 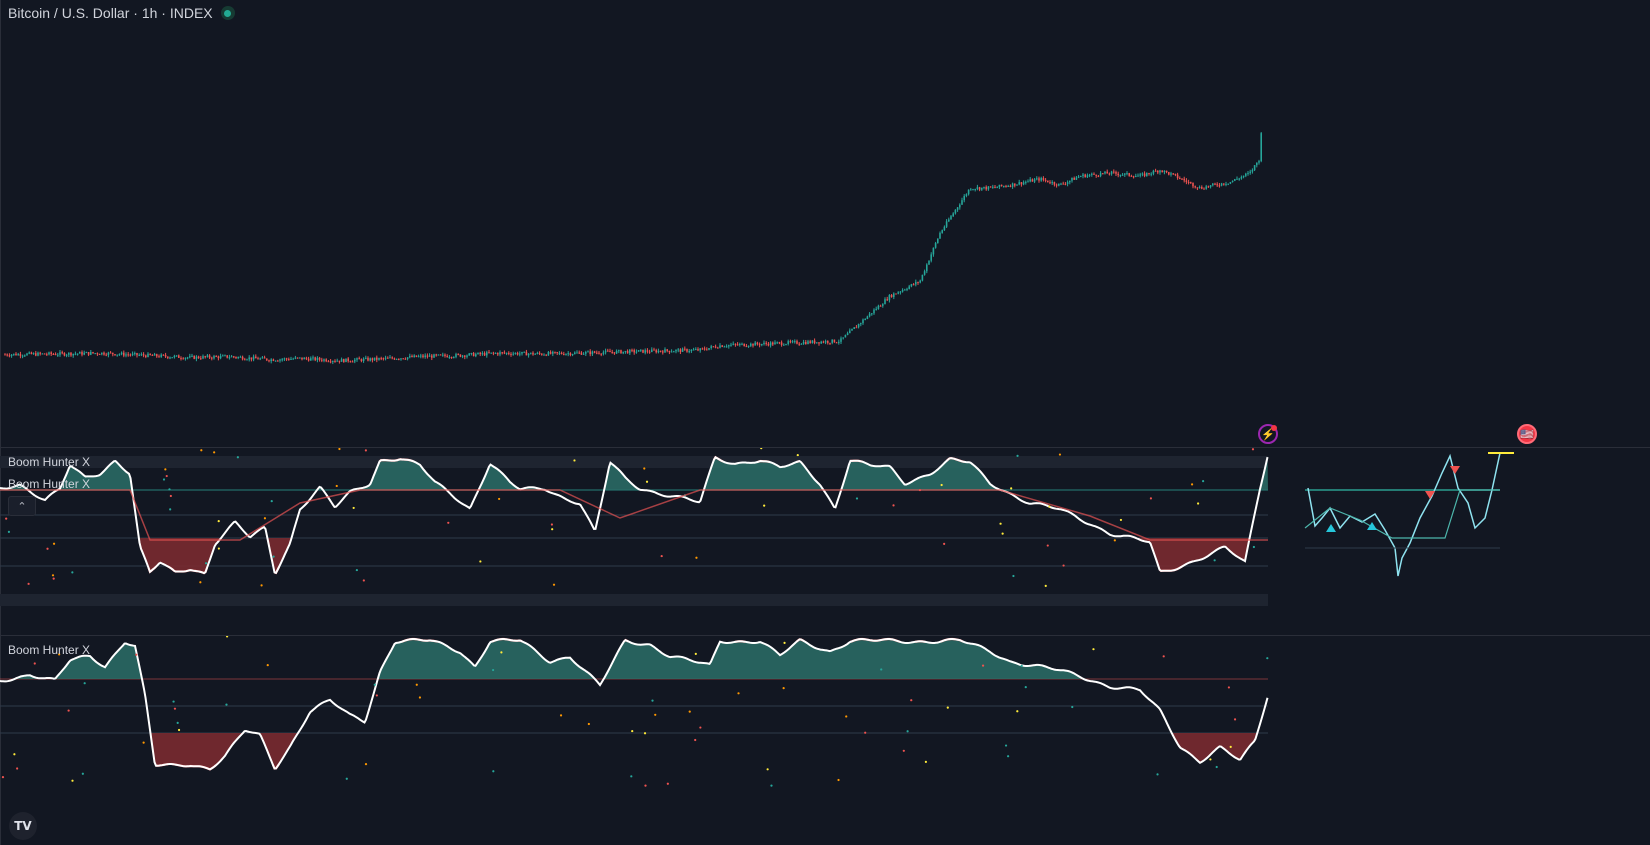 What do you see at coordinates (1527, 434) in the screenshot?
I see `us-flag-icon: 🇺🇸` at bounding box center [1527, 434].